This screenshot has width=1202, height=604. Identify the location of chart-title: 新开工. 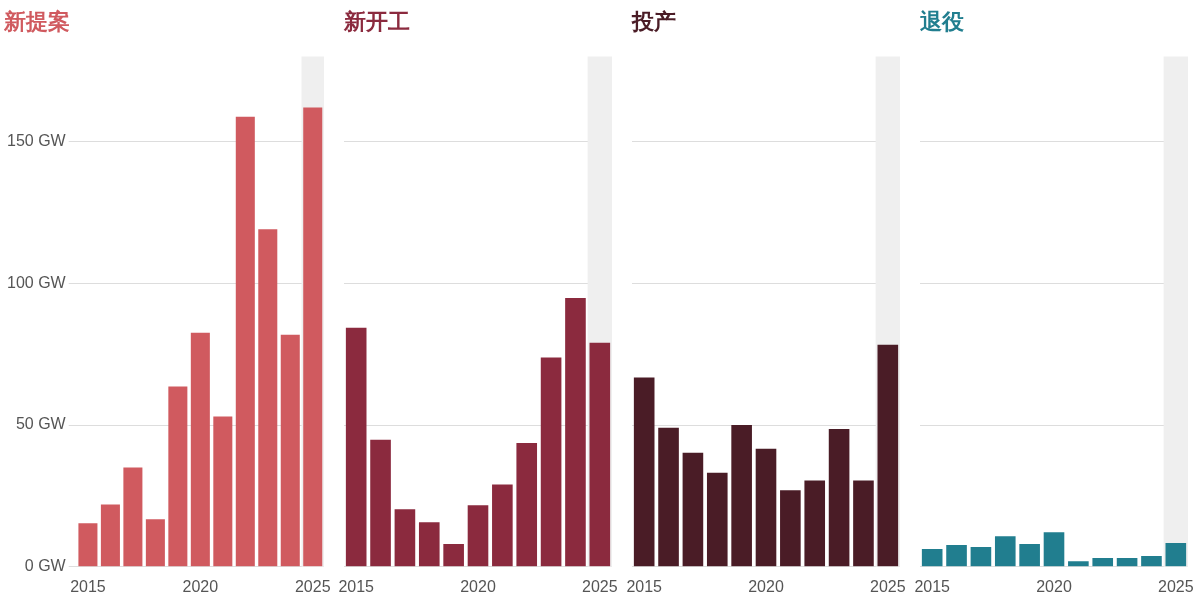
(376, 21).